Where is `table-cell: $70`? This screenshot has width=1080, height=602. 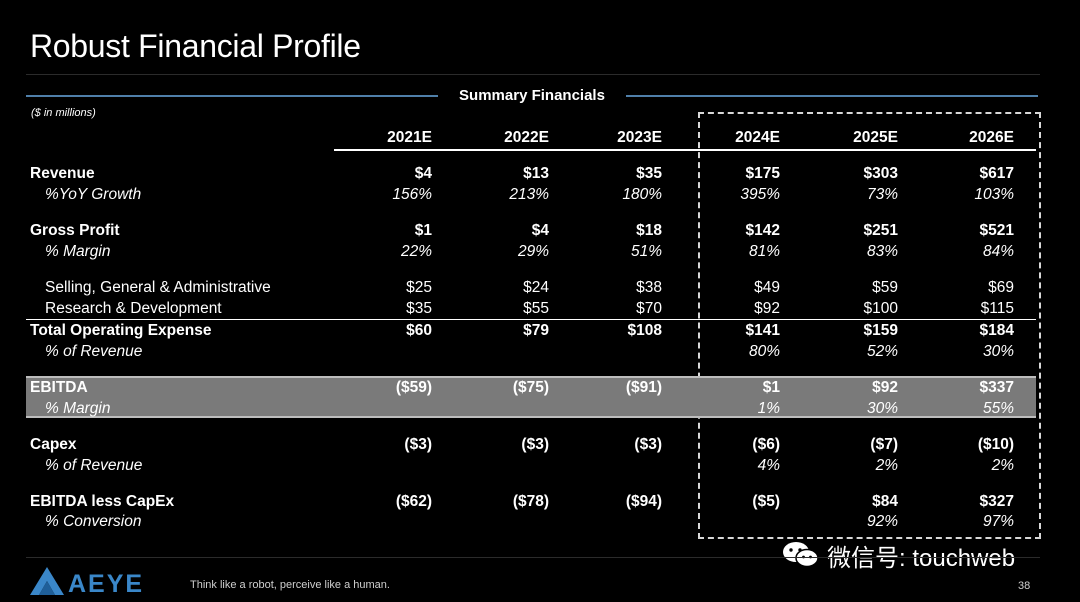
table-cell: $70 is located at coordinates (649, 308).